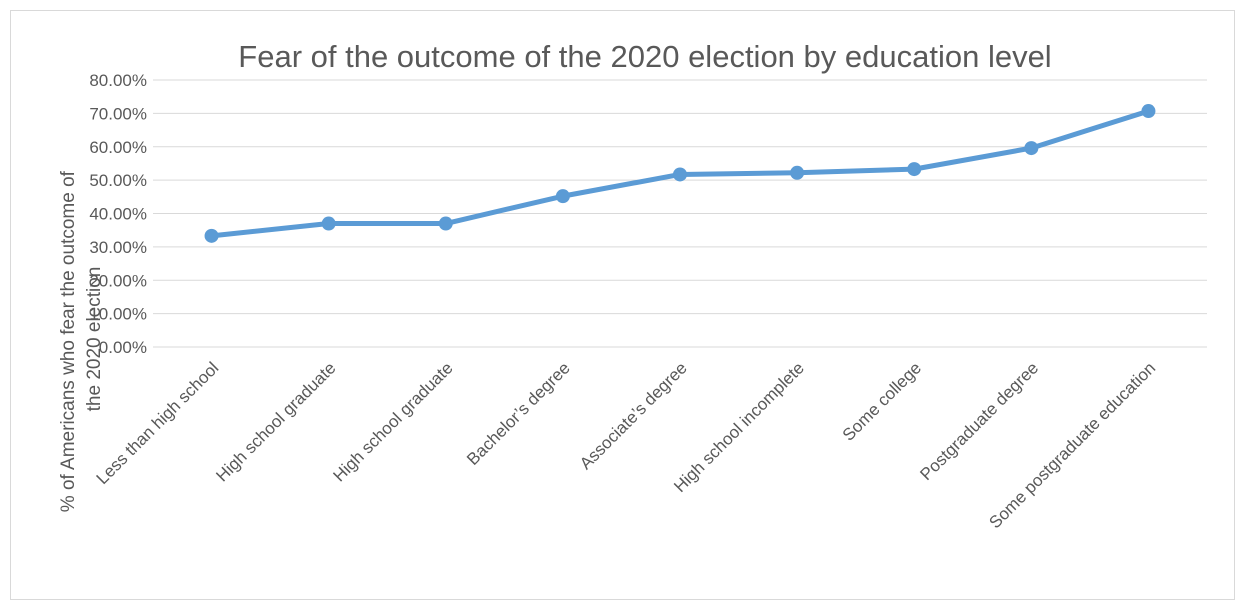 Image resolution: width=1246 pixels, height=603 pixels. What do you see at coordinates (739, 427) in the screenshot?
I see `x-tick-label: High school incomplete` at bounding box center [739, 427].